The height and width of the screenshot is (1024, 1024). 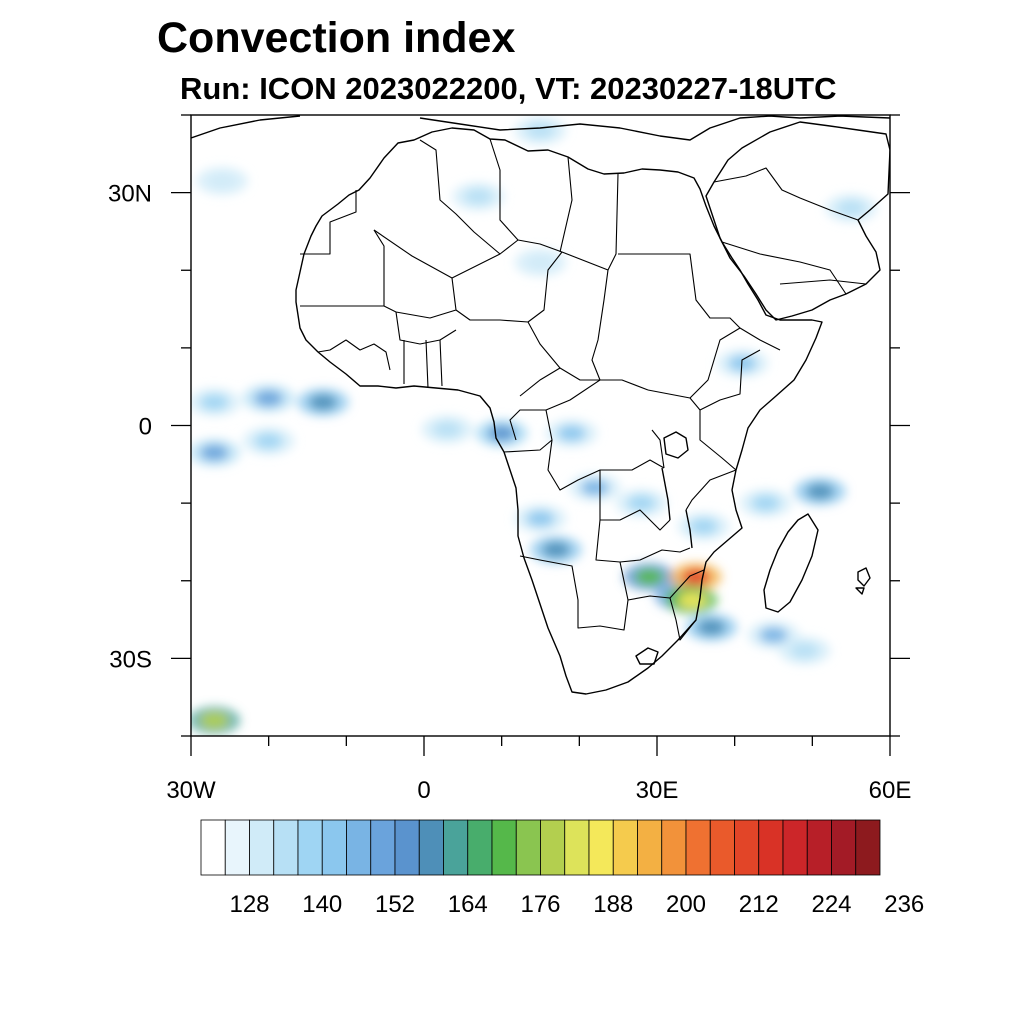 What do you see at coordinates (468, 904) in the screenshot?
I see `colorbar-label: 164` at bounding box center [468, 904].